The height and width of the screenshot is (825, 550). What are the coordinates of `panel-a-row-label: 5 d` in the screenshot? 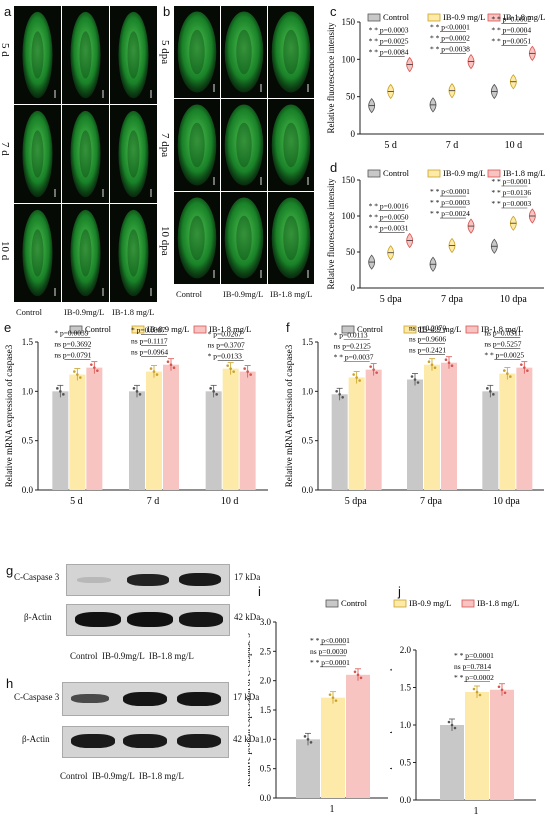 It's located at (5, 50).